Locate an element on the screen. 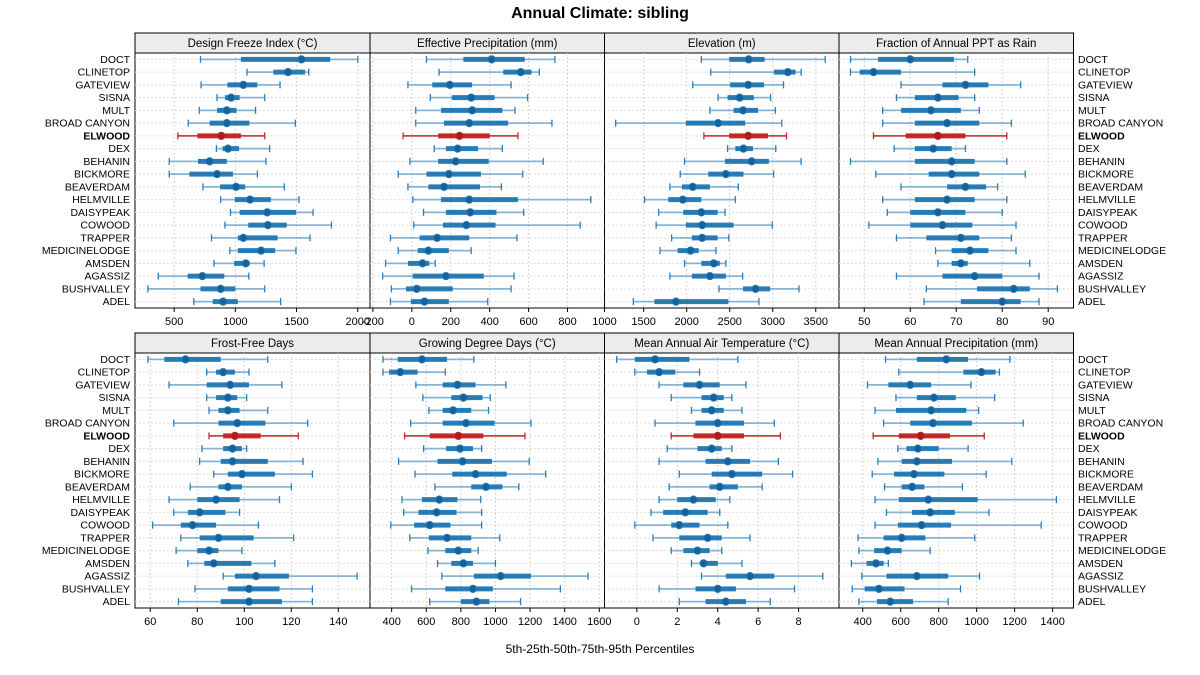 The width and height of the screenshot is (1200, 675). panel-title: Mean Annual Precipitation (mm) is located at coordinates (956, 344).